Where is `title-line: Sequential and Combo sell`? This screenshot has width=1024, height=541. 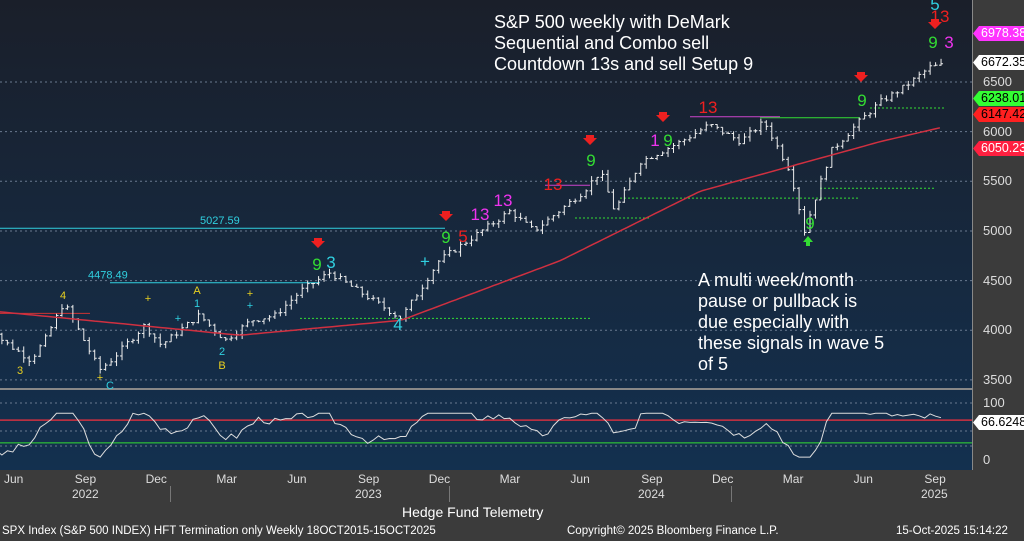 title-line: Sequential and Combo sell is located at coordinates (602, 43).